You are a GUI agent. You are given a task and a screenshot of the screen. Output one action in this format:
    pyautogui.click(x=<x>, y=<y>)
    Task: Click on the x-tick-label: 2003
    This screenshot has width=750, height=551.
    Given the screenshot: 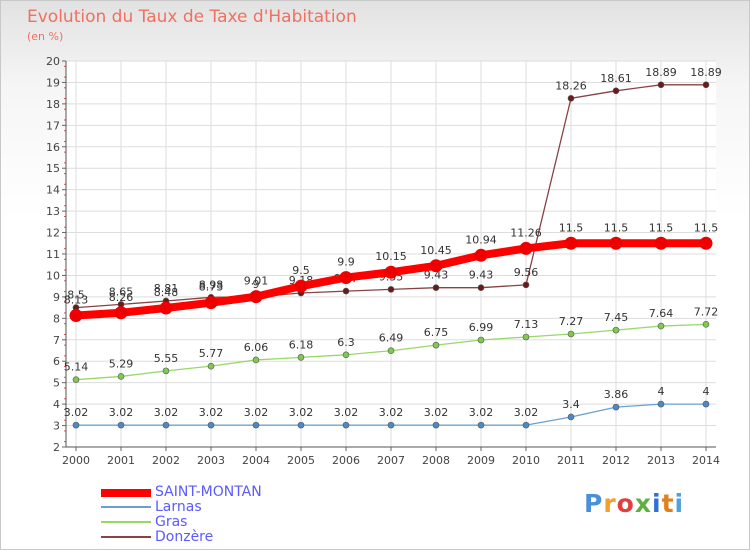 What is the action you would take?
    pyautogui.click(x=211, y=460)
    